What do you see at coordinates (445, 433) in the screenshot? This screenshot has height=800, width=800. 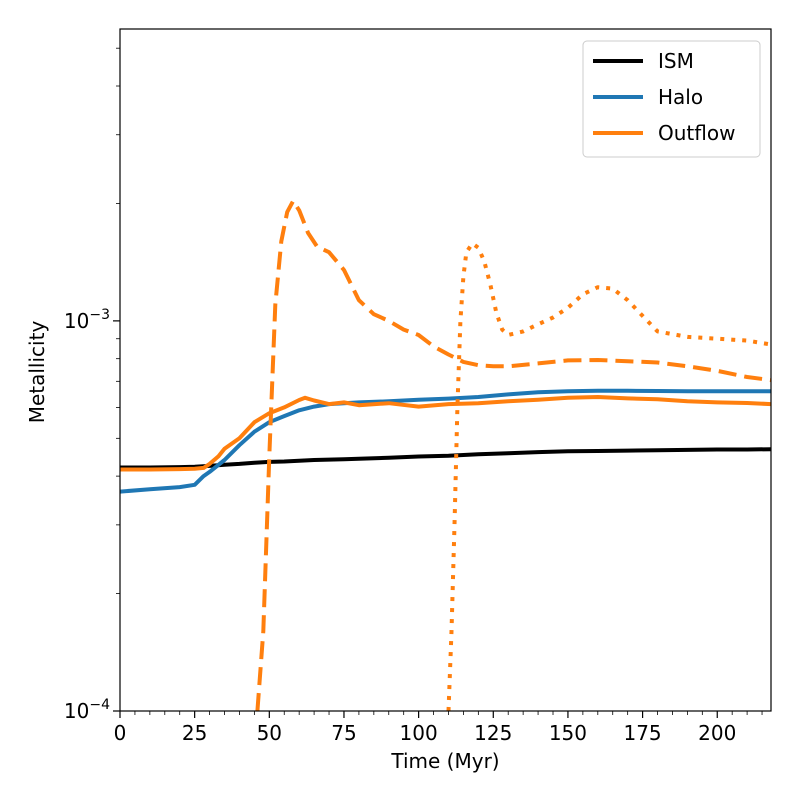 I see `series-line-outflow` at bounding box center [445, 433].